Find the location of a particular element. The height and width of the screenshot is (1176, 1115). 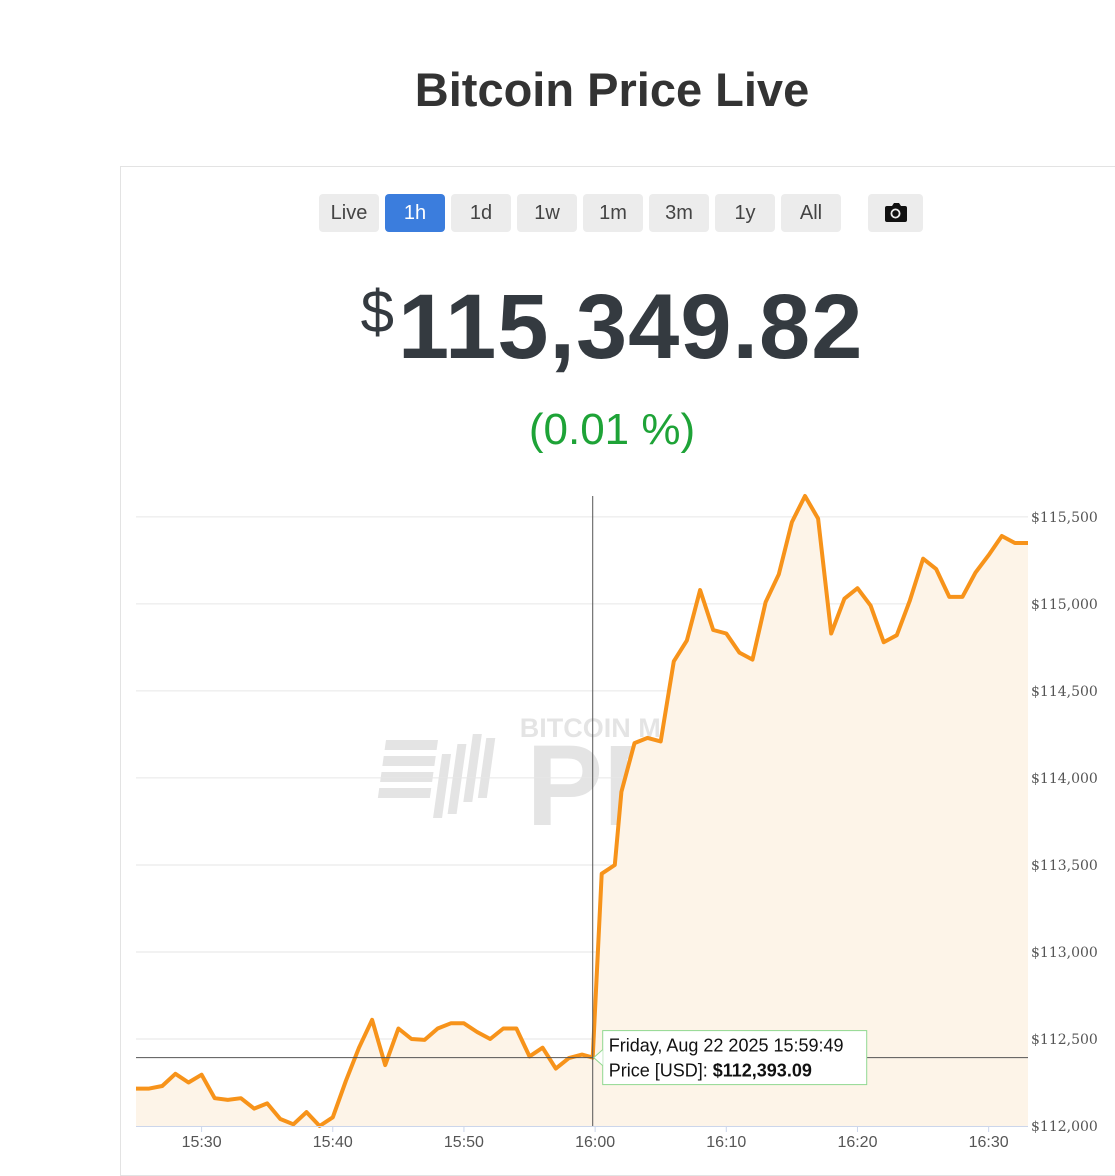

currency-symbol: $ is located at coordinates (377, 311).